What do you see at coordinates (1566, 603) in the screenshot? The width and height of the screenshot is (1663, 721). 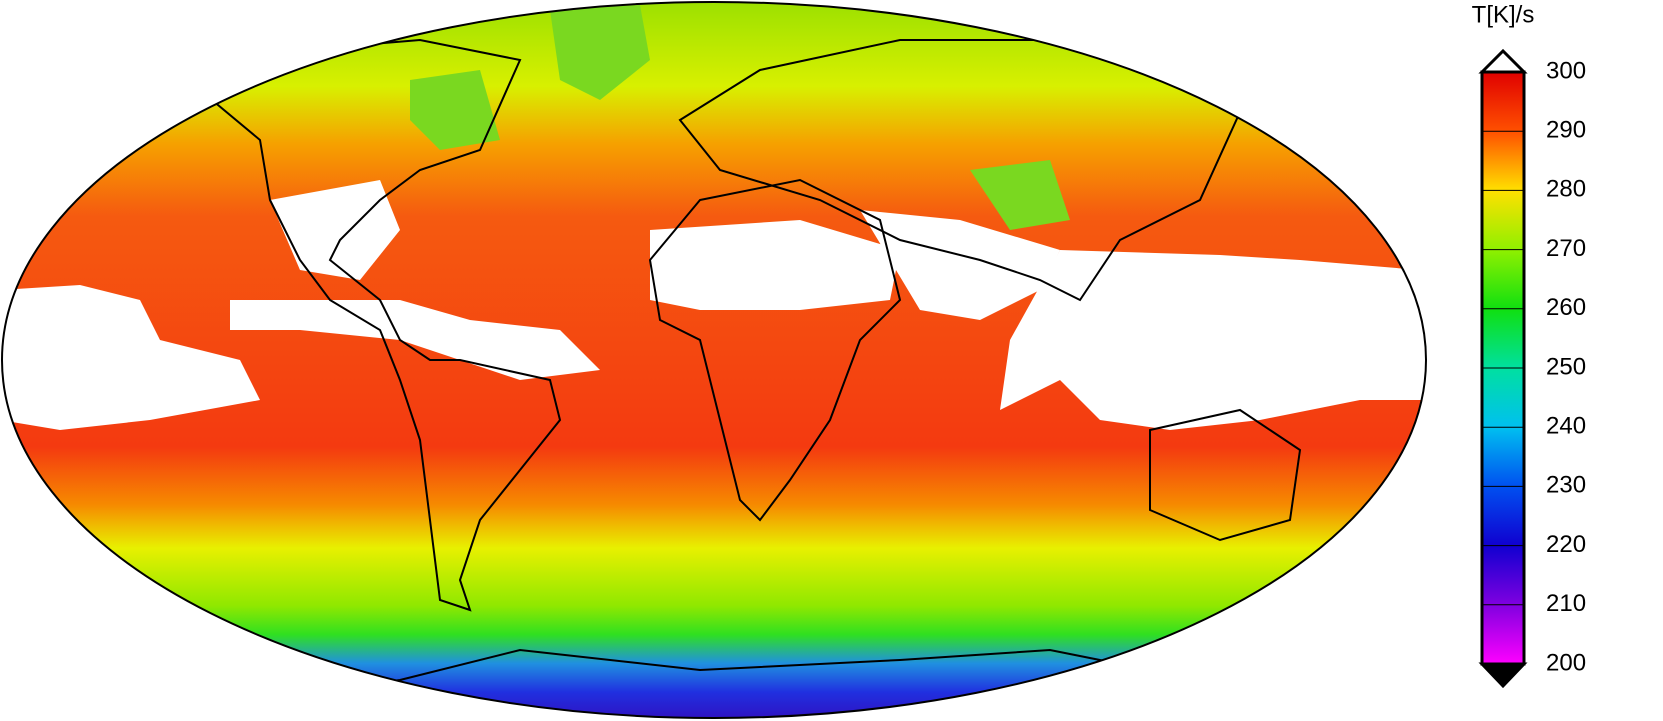 I see `colorbar-tick-label: 210` at bounding box center [1566, 603].